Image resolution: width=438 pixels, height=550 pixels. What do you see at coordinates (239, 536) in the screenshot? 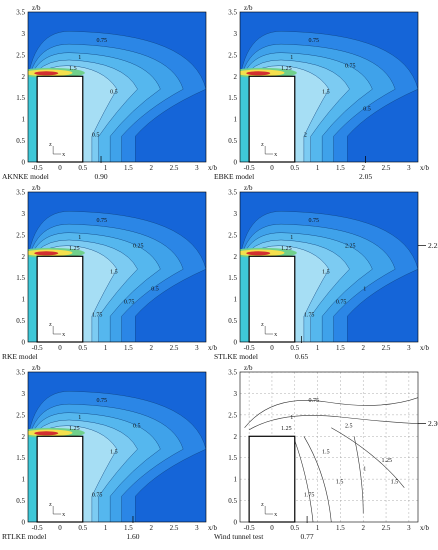
I see `panel-title: Wind tunnel test` at bounding box center [239, 536].